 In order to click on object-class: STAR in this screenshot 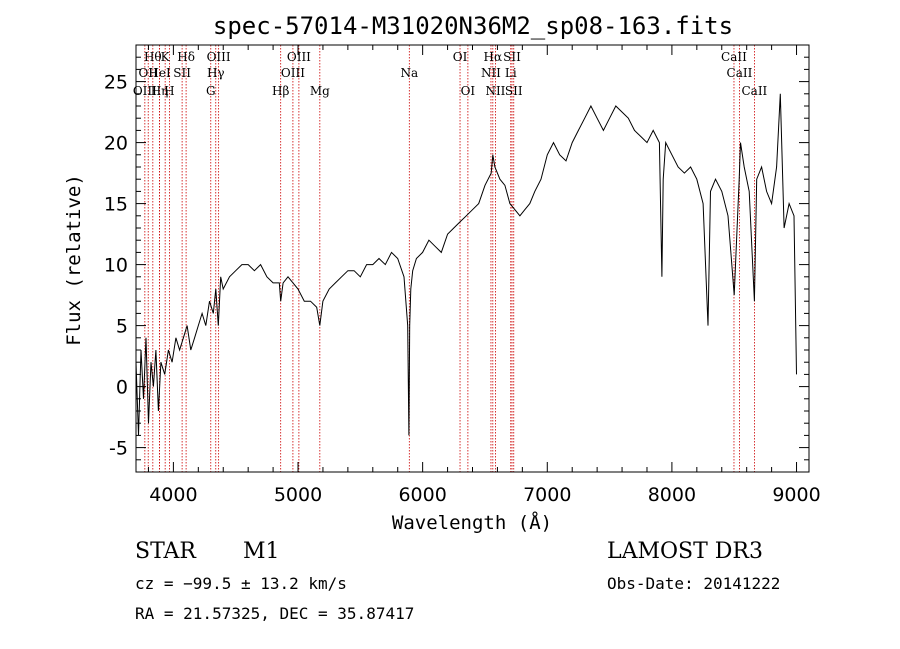, I will do `click(165, 551)`.